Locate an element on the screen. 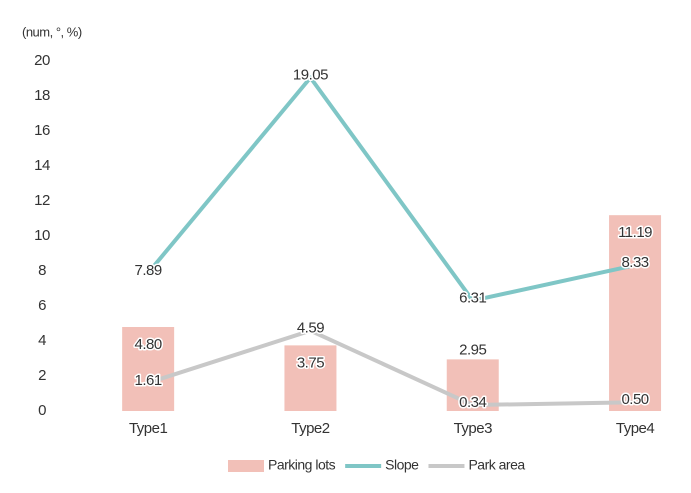 This screenshot has height=493, width=691. y-tick-label: 18 is located at coordinates (42, 95).